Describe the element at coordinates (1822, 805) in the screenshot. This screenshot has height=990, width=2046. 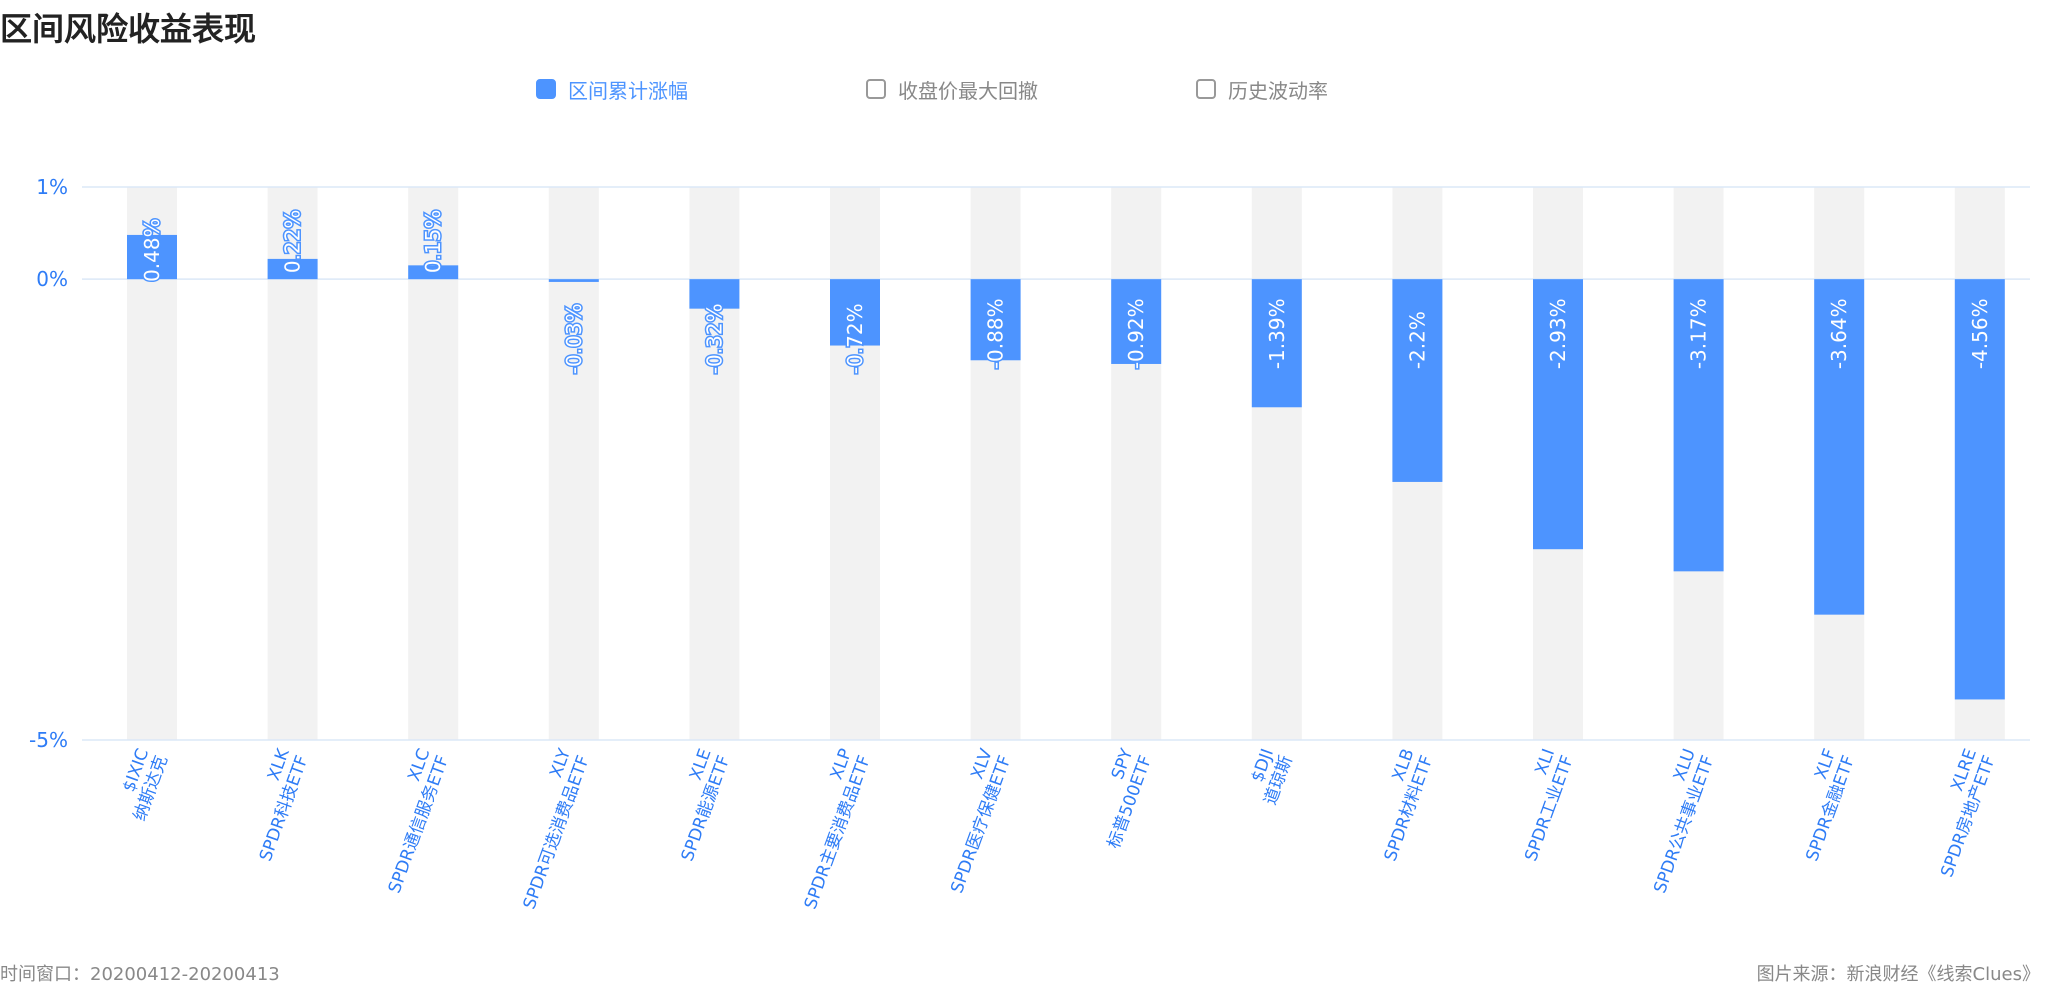
I see `x-tick-label: XLFSPDR金融ETF` at that location.